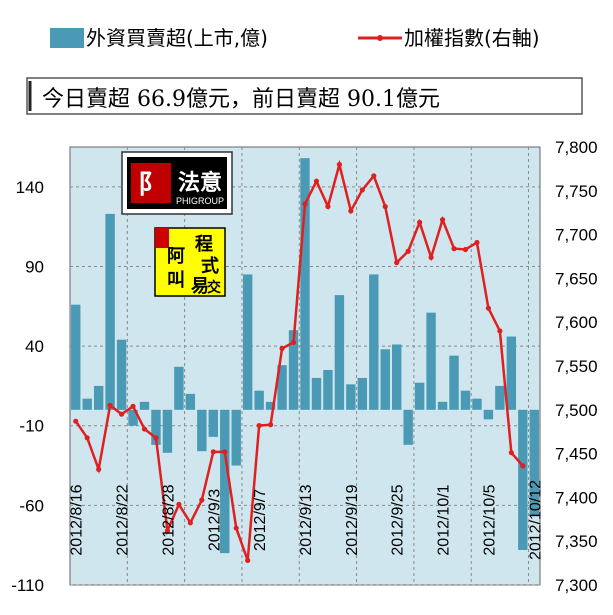 This screenshot has width=613, height=615. I want to click on left-tick-label: 90, so click(34, 266).